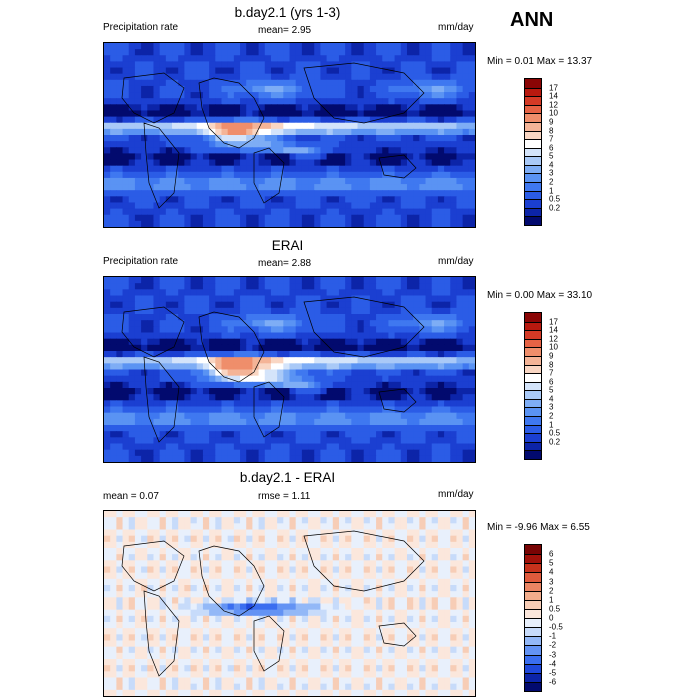  I want to click on panel-2-units: mm/day, so click(456, 261).